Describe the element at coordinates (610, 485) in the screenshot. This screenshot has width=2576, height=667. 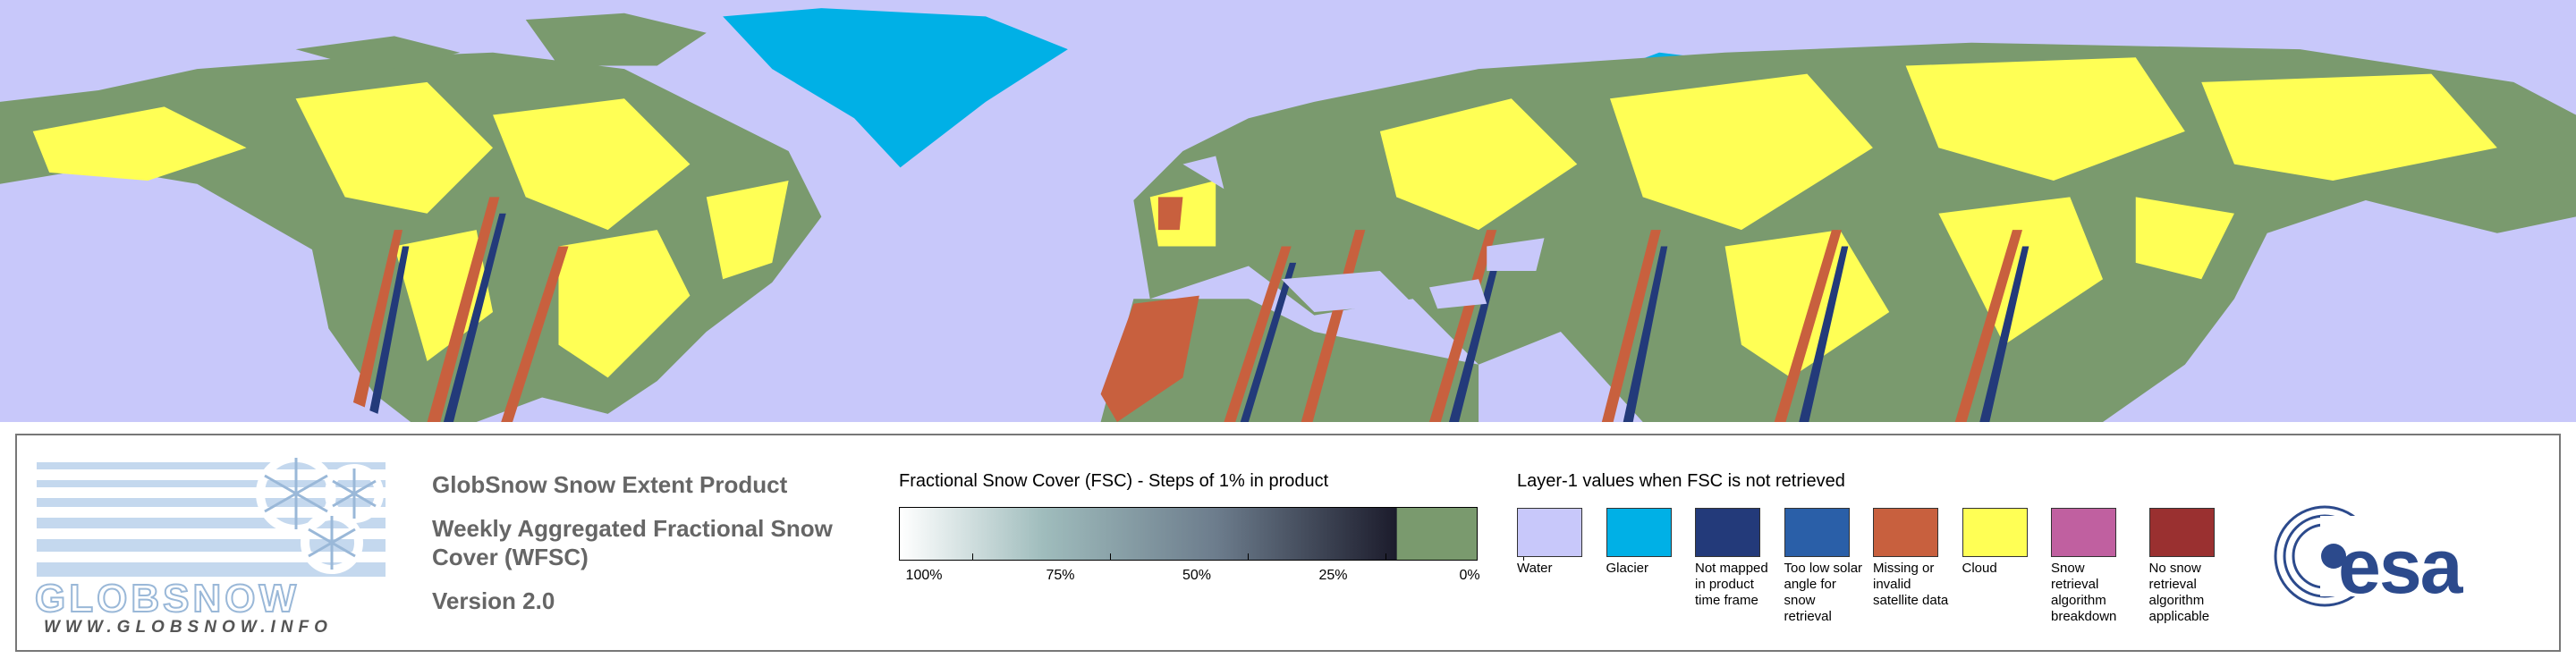
I see `product-title: GlobSnow Snow Extent Product` at that location.